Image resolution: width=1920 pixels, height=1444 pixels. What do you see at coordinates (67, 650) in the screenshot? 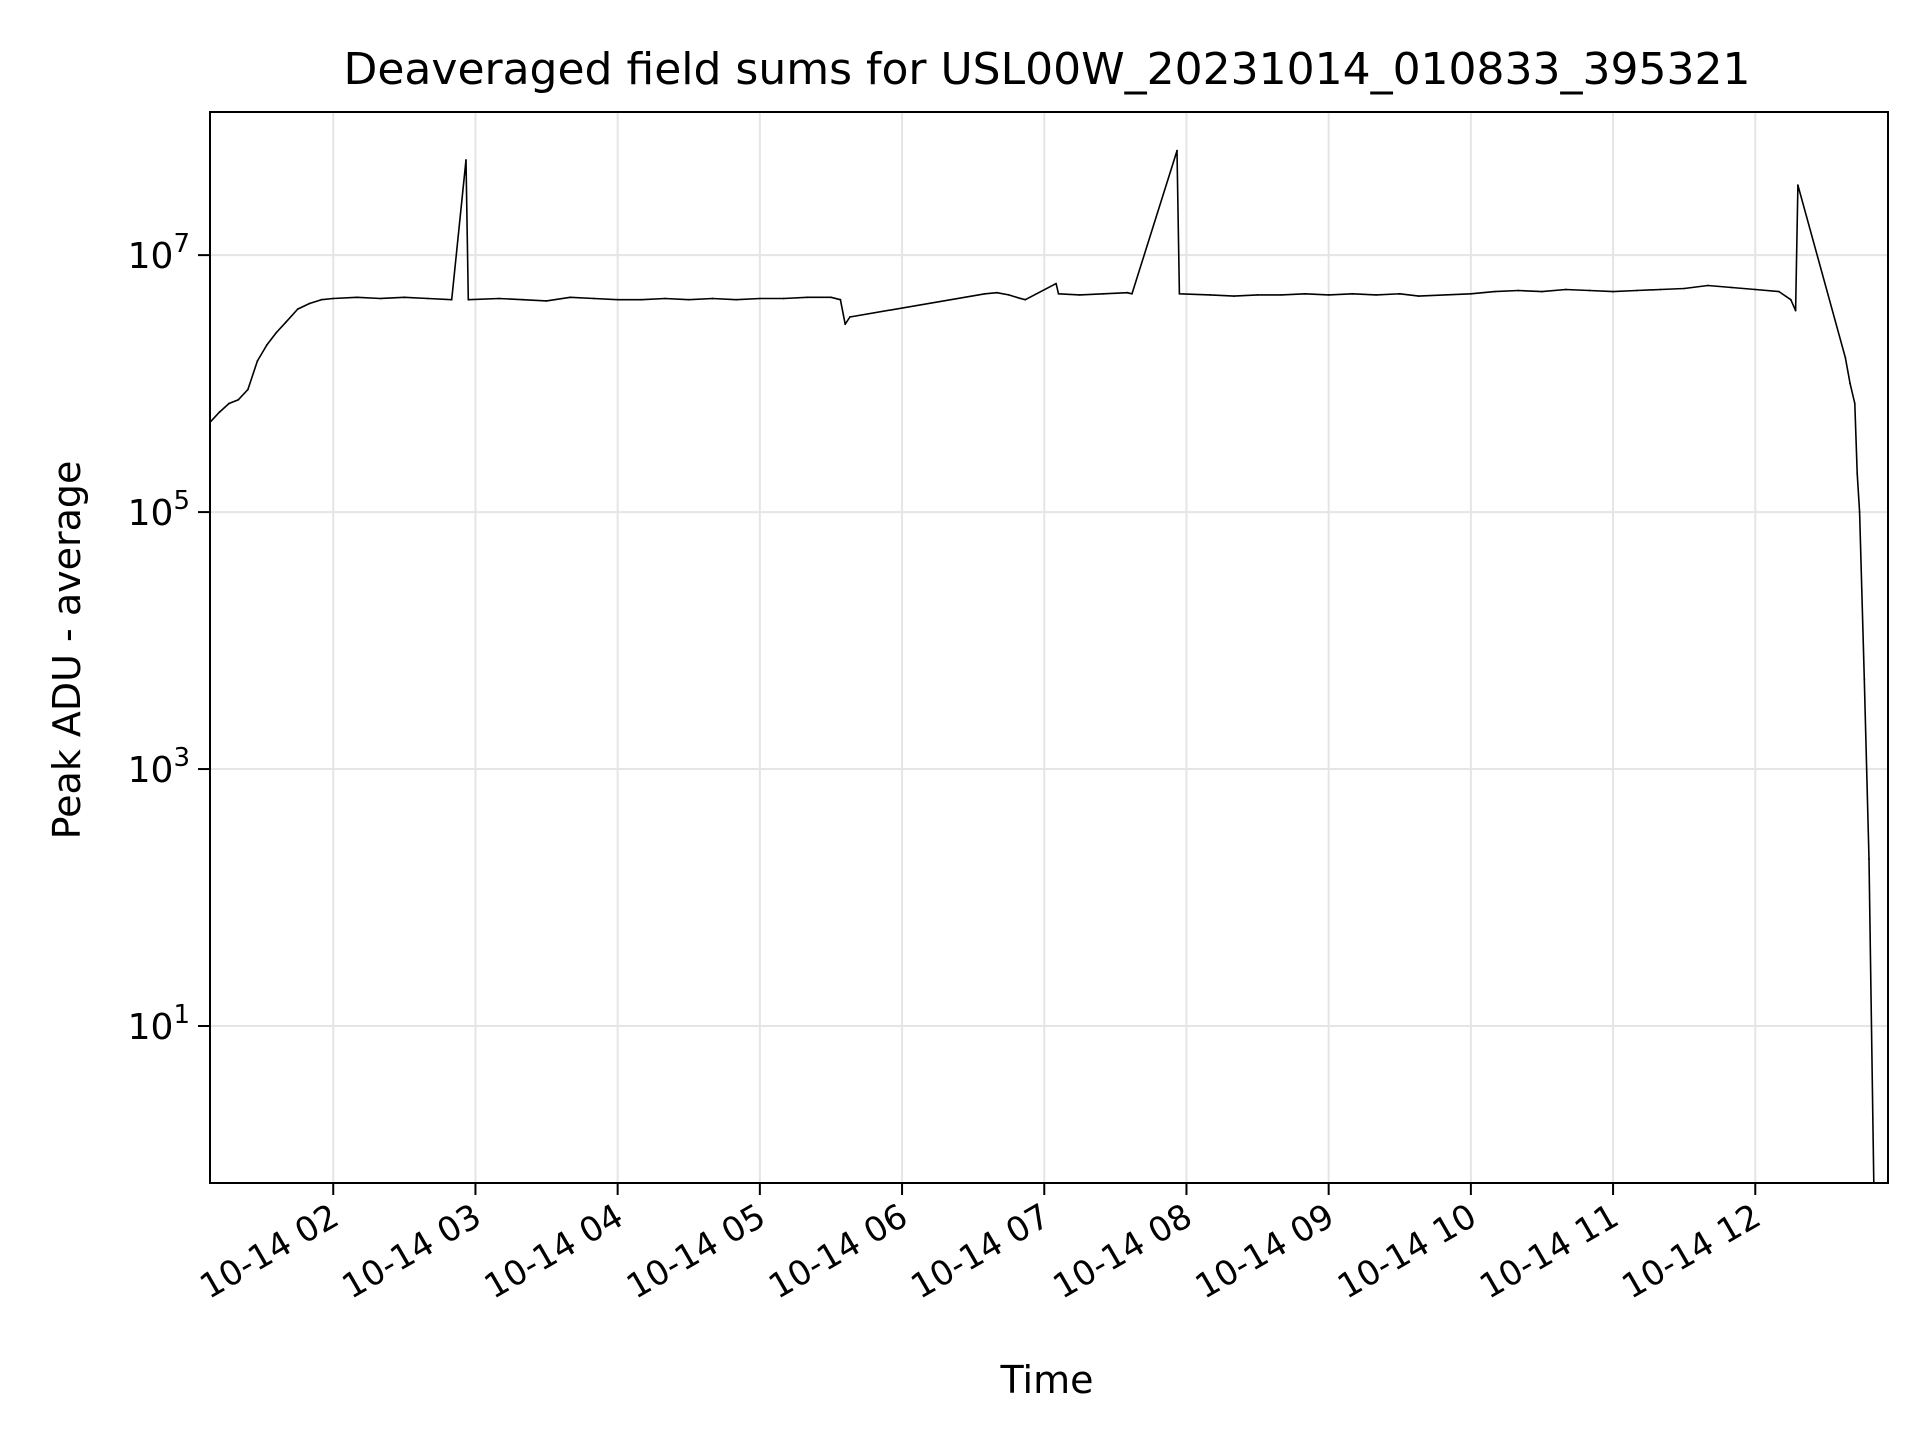
I see `y-axis-label: Peak ADU - average` at bounding box center [67, 650].